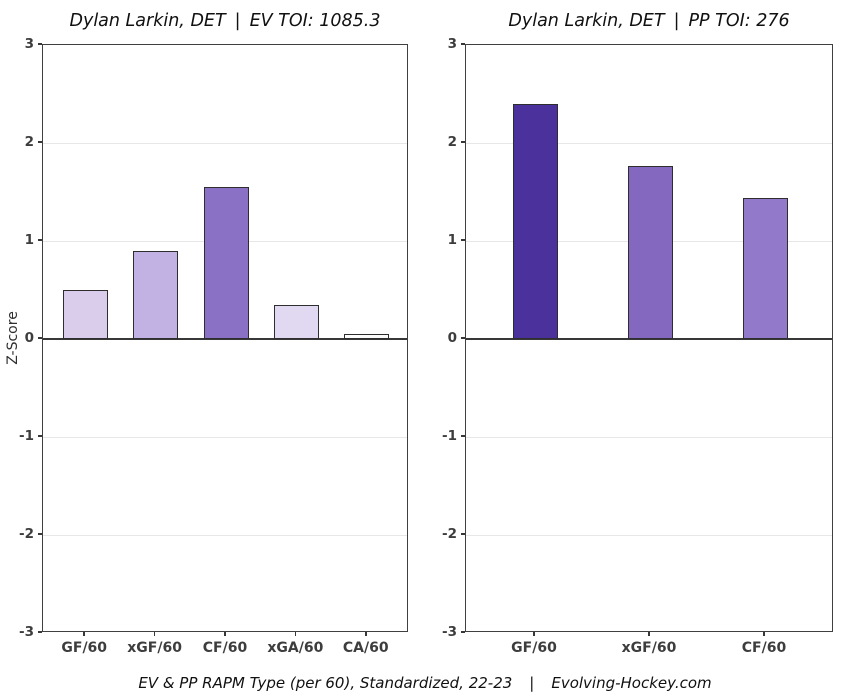  I want to click on pp-chart-title: Dylan Larkin, DET | PP TOI: 276, so click(649, 21).